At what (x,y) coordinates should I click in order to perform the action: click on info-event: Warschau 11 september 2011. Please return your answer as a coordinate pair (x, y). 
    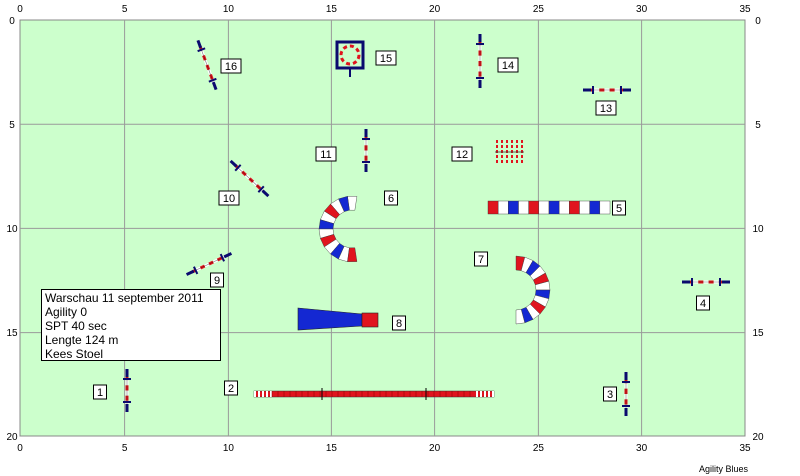
    Looking at the image, I should click on (124, 298).